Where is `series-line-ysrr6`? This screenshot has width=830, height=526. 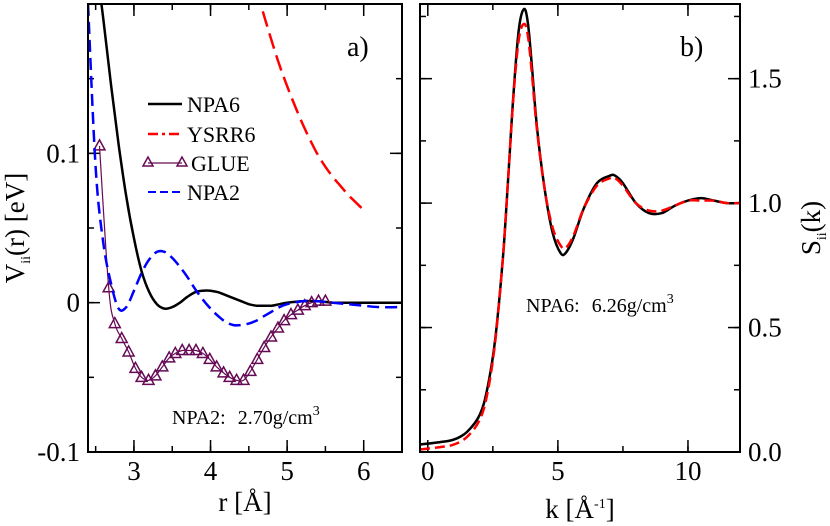 series-line-ysrr6 is located at coordinates (312, 107).